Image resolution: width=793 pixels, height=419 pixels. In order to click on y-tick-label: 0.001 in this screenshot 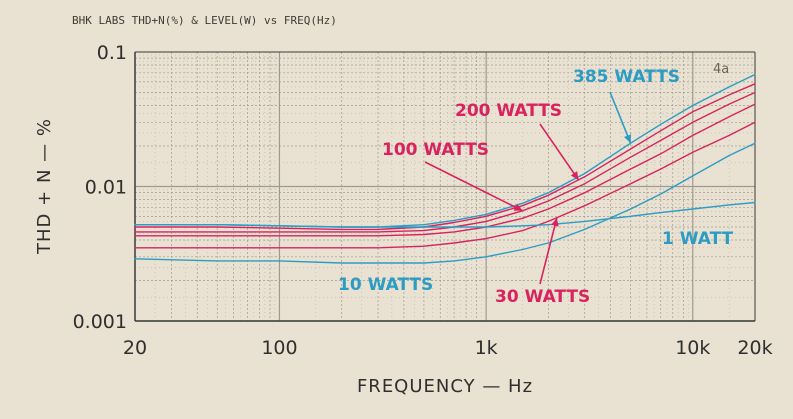, I will do `click(100, 322)`.